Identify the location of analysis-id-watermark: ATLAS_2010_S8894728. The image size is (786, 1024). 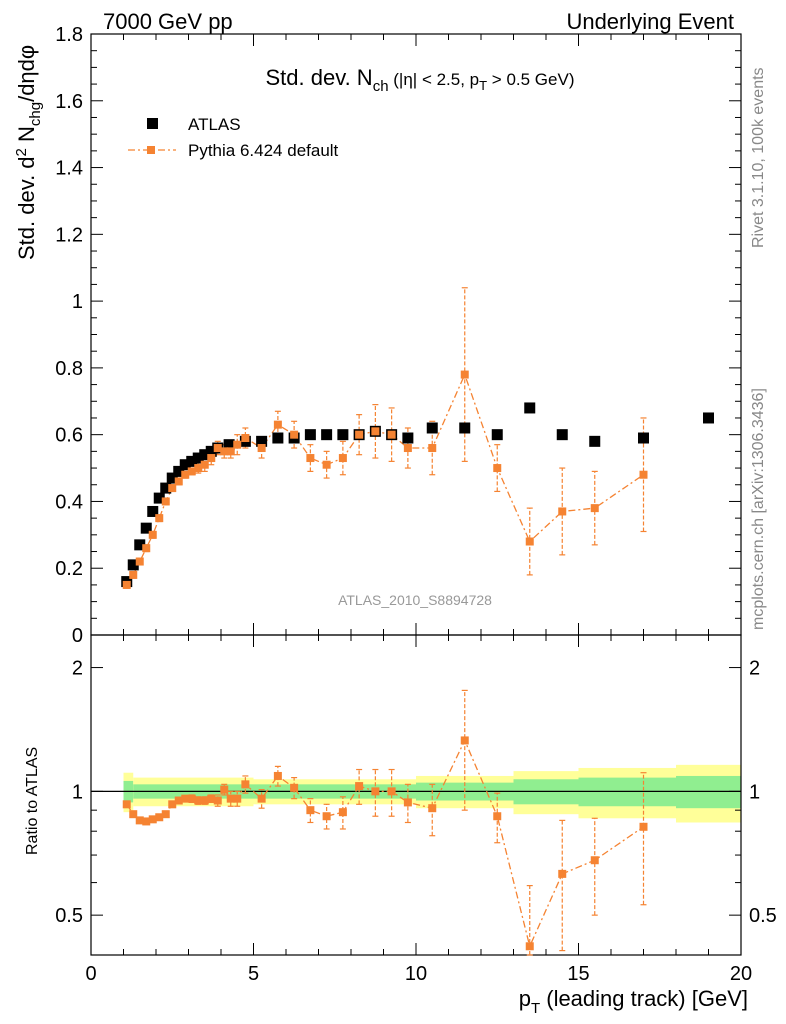
(415, 600).